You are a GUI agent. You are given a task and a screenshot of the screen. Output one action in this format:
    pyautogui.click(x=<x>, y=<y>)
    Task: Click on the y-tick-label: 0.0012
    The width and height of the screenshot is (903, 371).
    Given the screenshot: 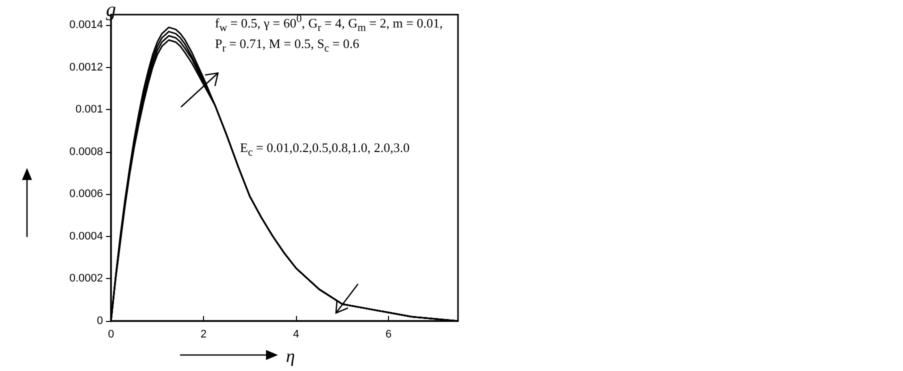 What is the action you would take?
    pyautogui.click(x=86, y=67)
    